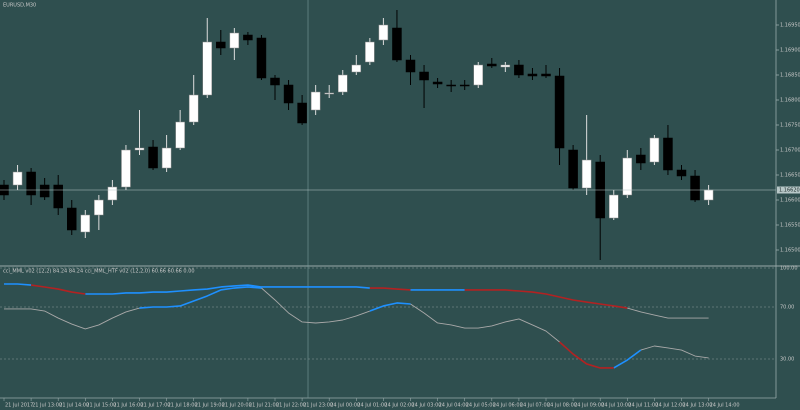 The width and height of the screenshot is (800, 410). What do you see at coordinates (643, 406) in the screenshot?
I see `x-tick-label: 24 Jul 11:00` at bounding box center [643, 406].